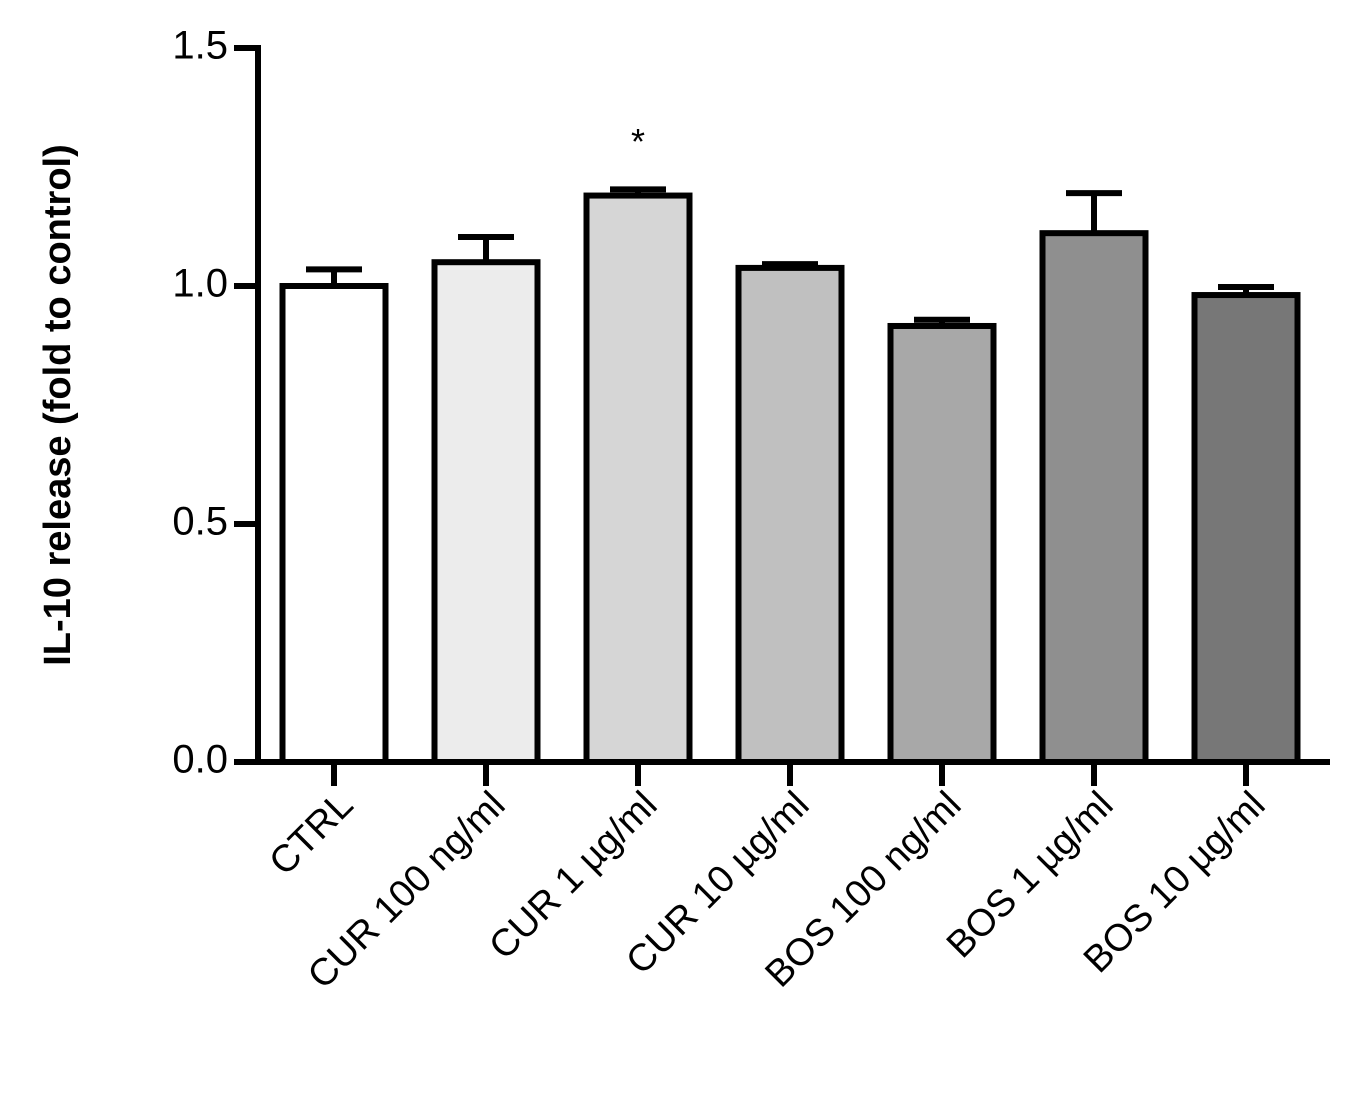 Image resolution: width=1354 pixels, height=1107 pixels. What do you see at coordinates (200, 760) in the screenshot?
I see `y-tick-label: 0.0` at bounding box center [200, 760].